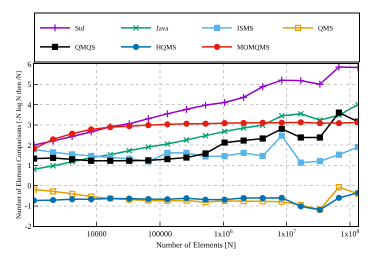 Image resolution: width=371 pixels, height=260 pixels. I want to click on y-tick-label: 3, so click(29, 125).